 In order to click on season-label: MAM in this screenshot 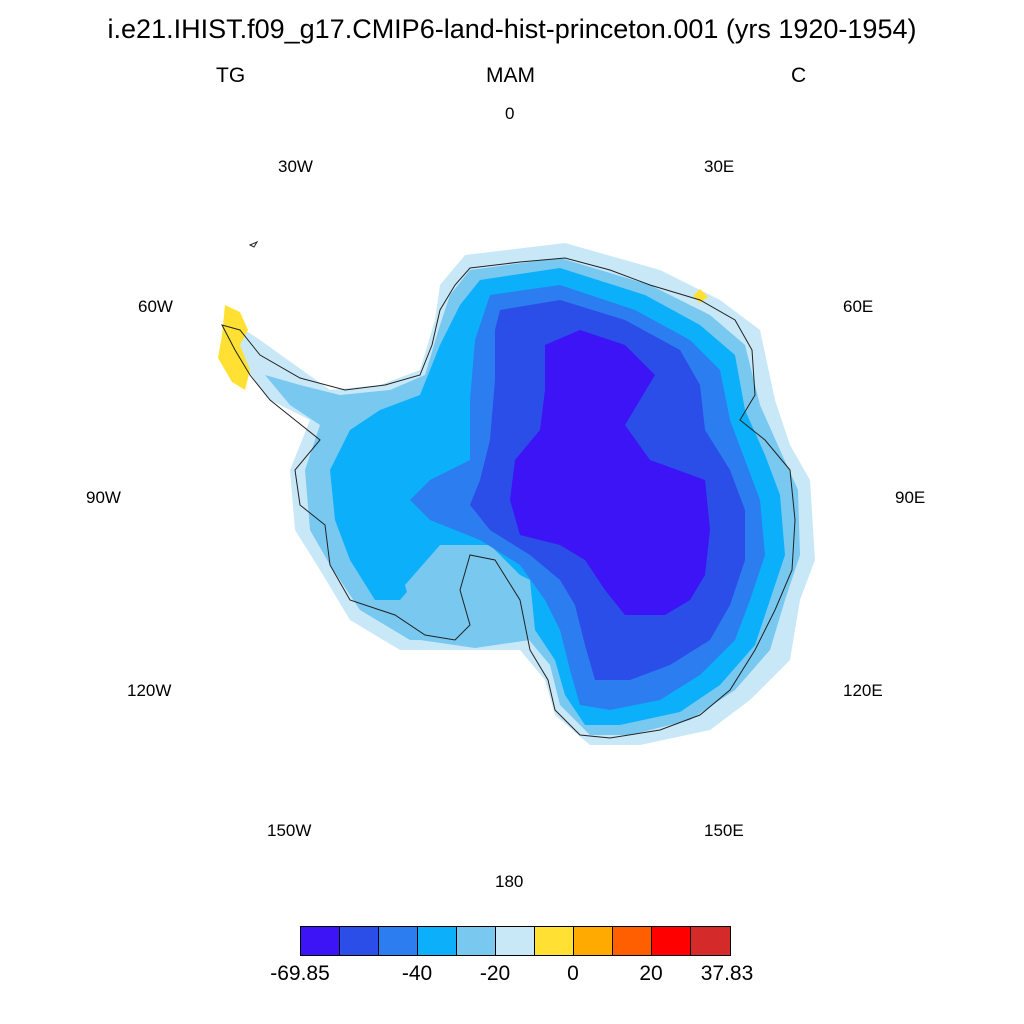, I will do `click(510, 75)`.